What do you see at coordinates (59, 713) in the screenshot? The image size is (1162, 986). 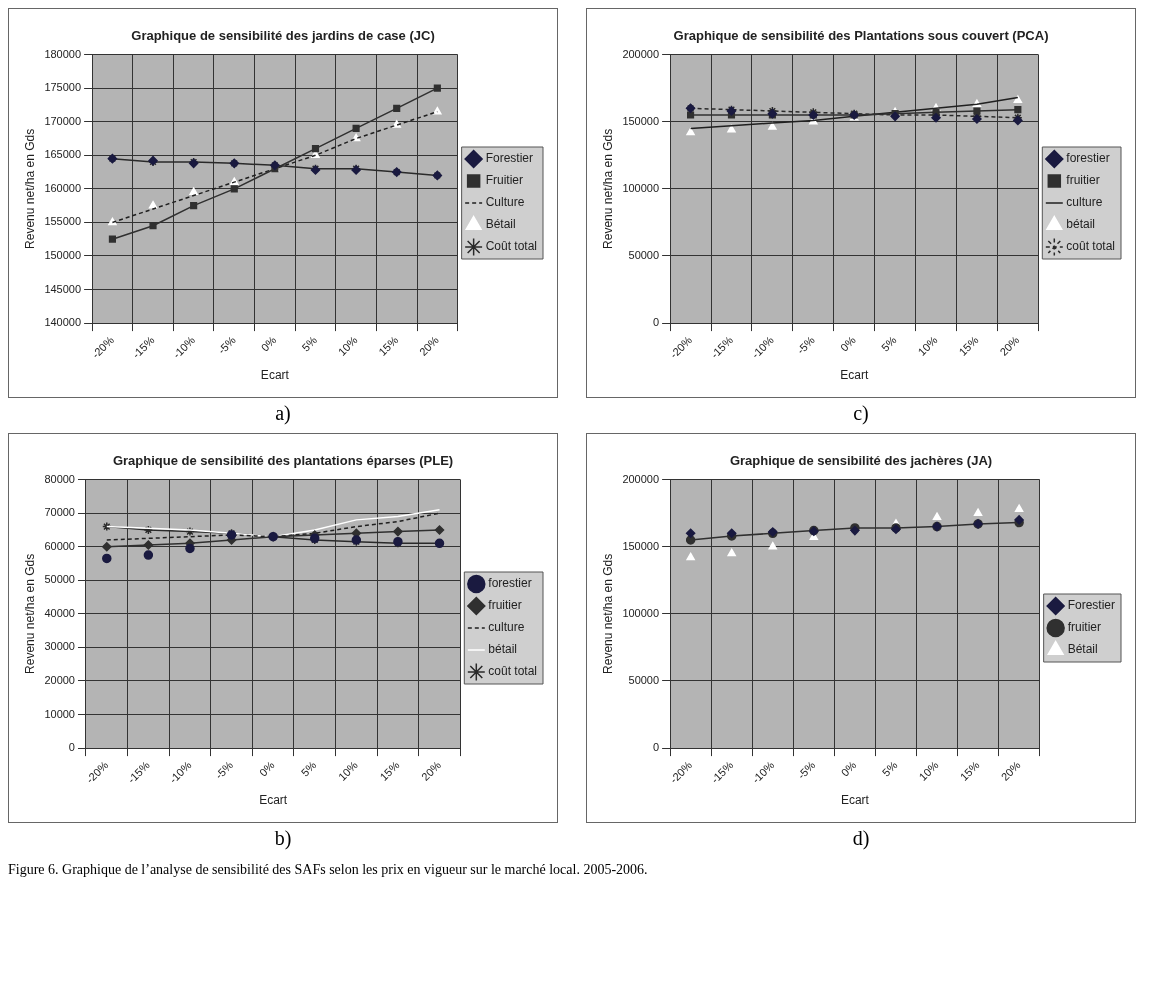 I see `y-tick-label: 10000` at bounding box center [59, 713].